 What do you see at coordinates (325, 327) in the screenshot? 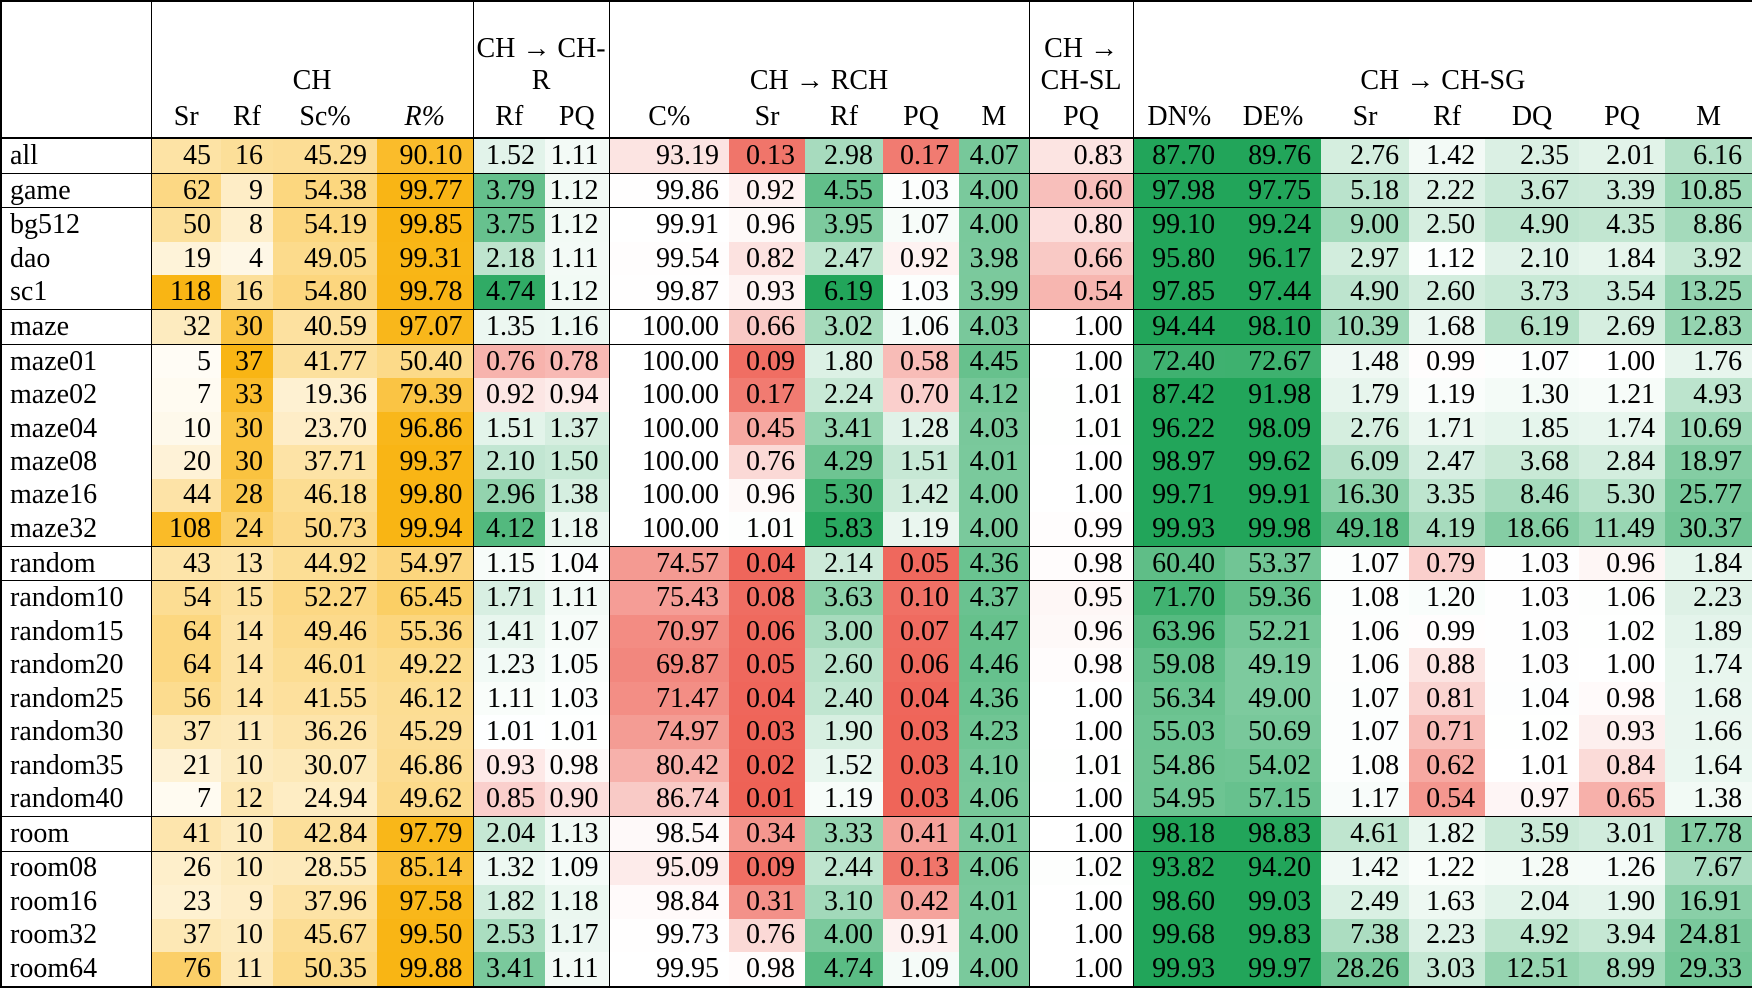
I see `data-cell: 40.59` at bounding box center [325, 327].